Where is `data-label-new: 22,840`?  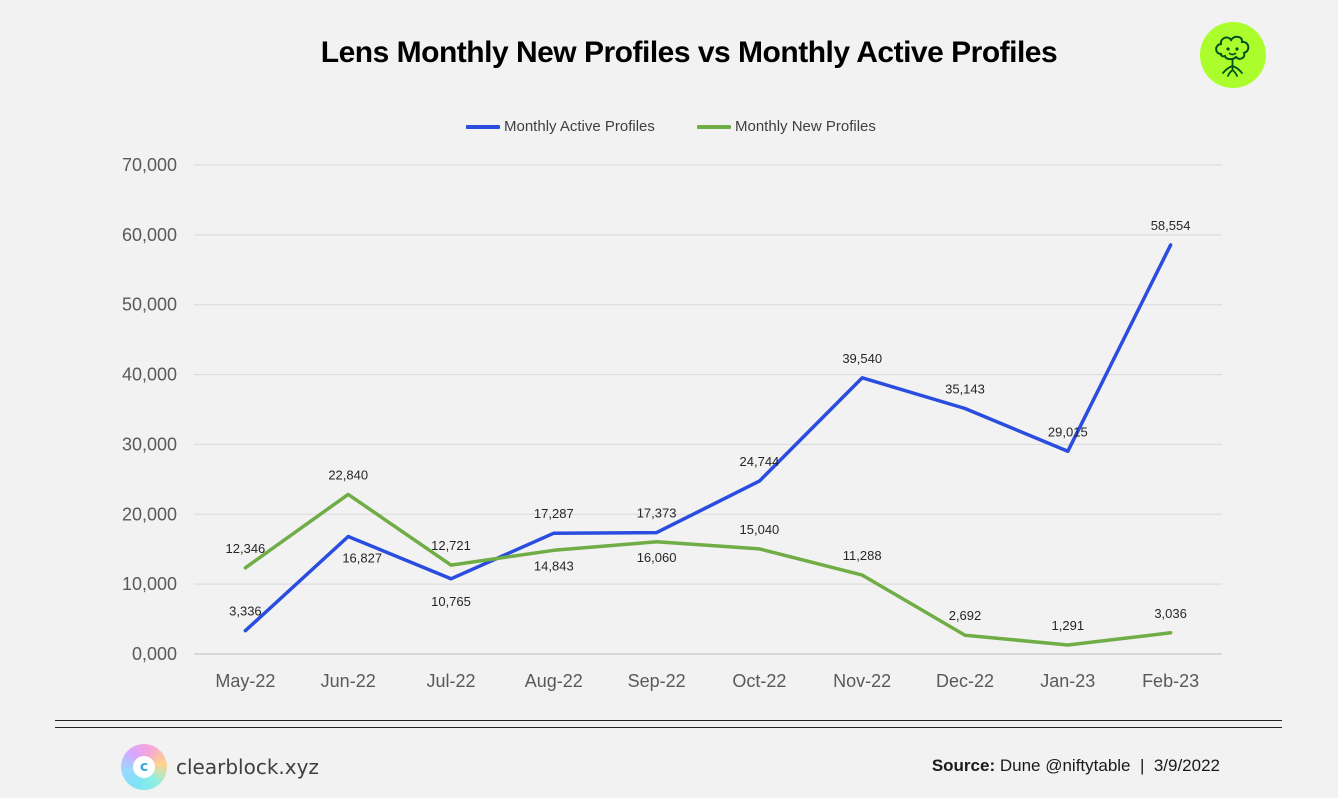
data-label-new: 22,840 is located at coordinates (348, 474).